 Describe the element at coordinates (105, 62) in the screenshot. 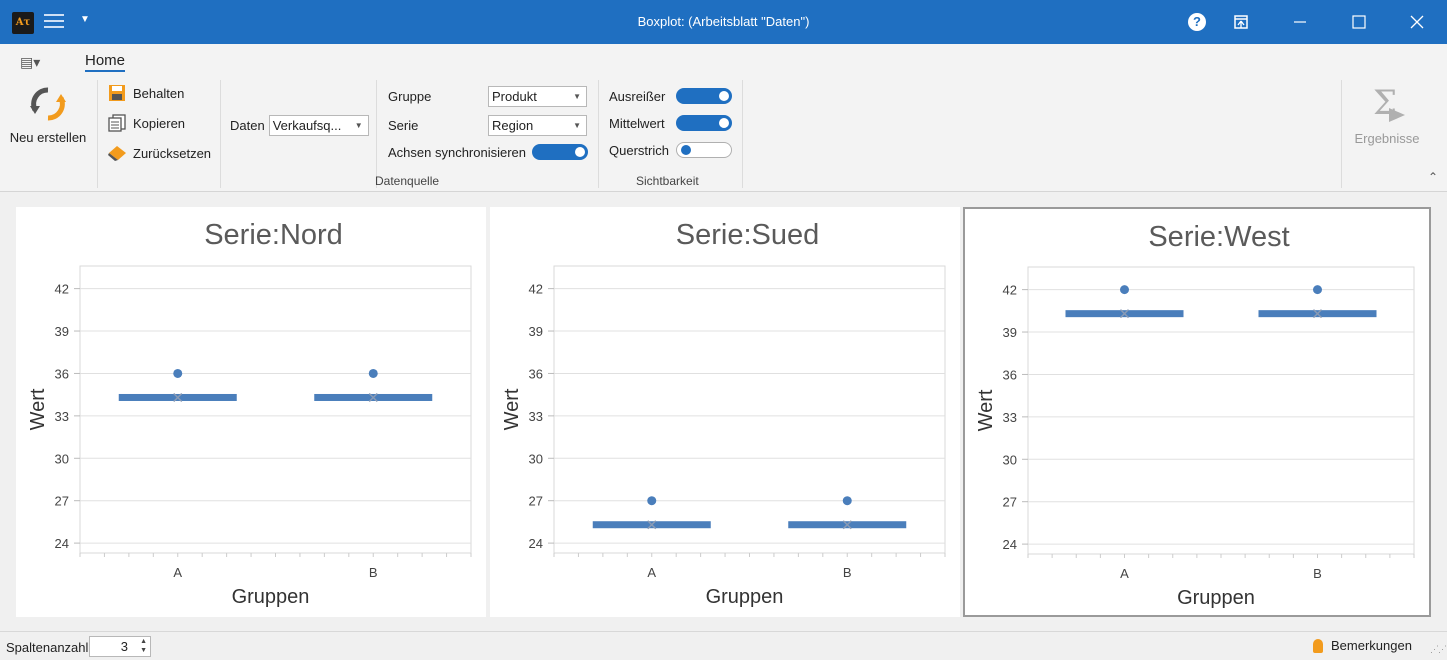

I see `tab-home: Home` at that location.